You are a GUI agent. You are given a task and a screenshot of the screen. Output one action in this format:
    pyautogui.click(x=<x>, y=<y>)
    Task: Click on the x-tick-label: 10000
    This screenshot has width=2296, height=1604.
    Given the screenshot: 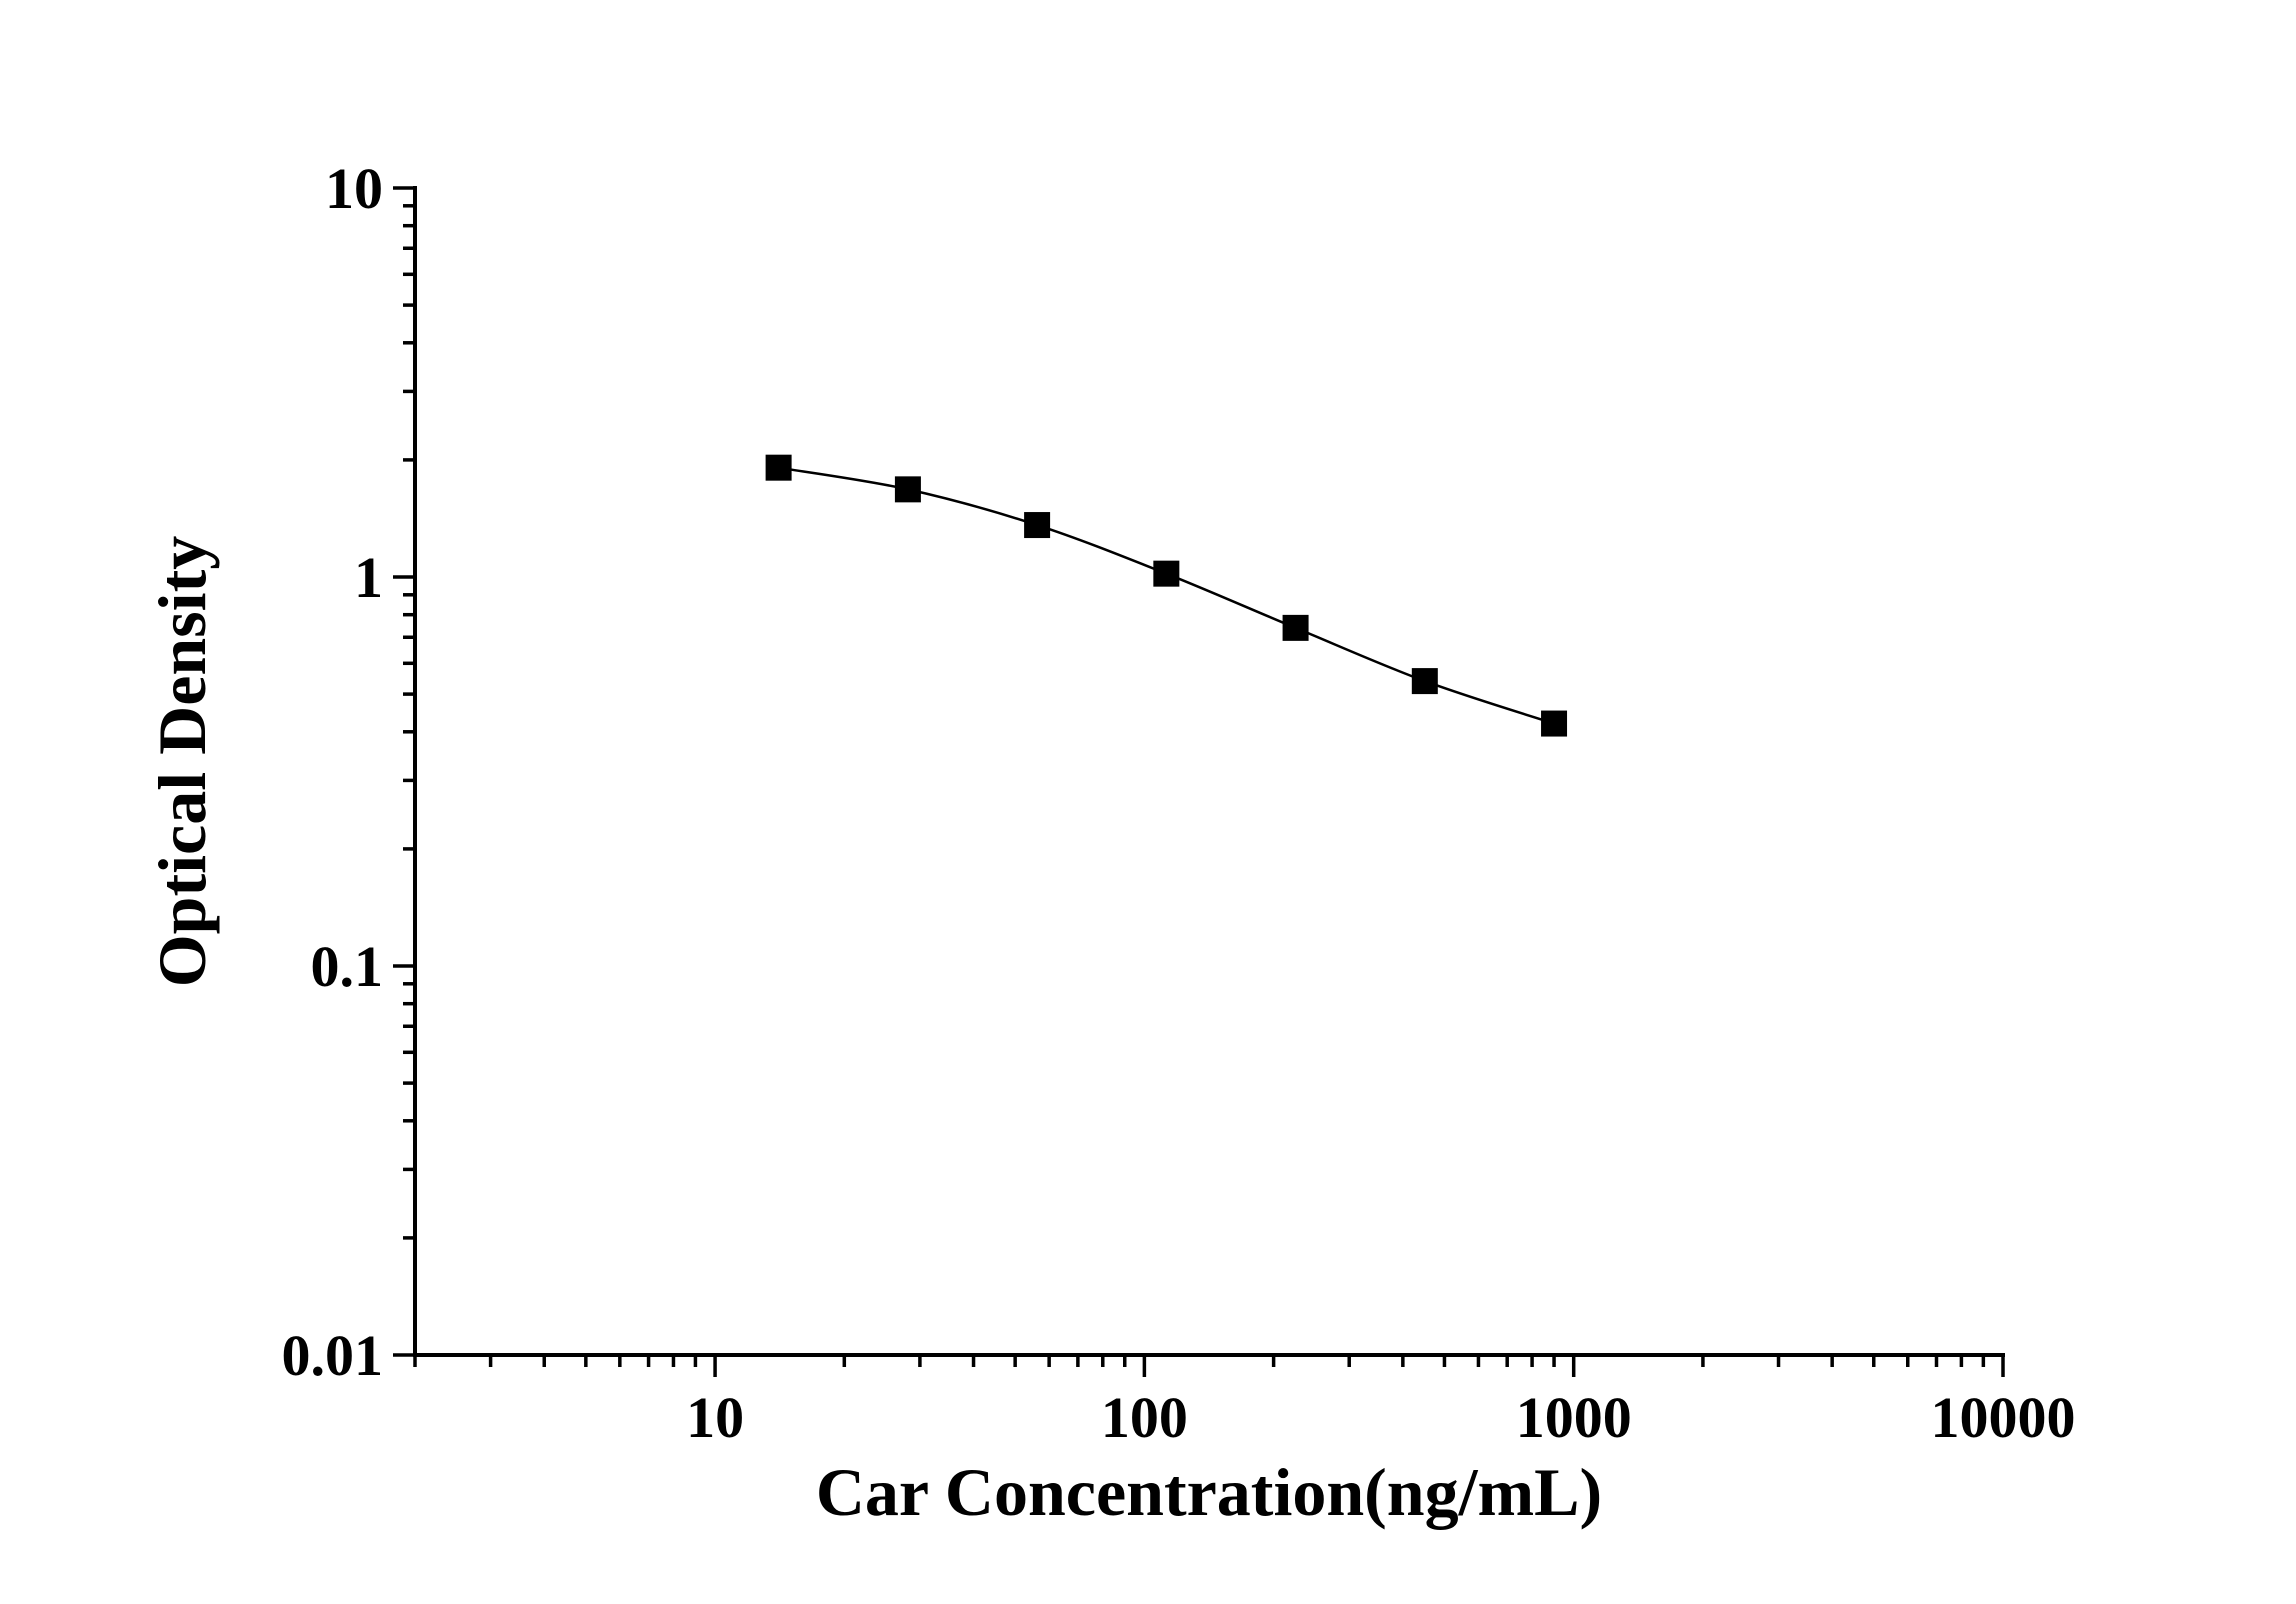 What is the action you would take?
    pyautogui.click(x=2003, y=1417)
    